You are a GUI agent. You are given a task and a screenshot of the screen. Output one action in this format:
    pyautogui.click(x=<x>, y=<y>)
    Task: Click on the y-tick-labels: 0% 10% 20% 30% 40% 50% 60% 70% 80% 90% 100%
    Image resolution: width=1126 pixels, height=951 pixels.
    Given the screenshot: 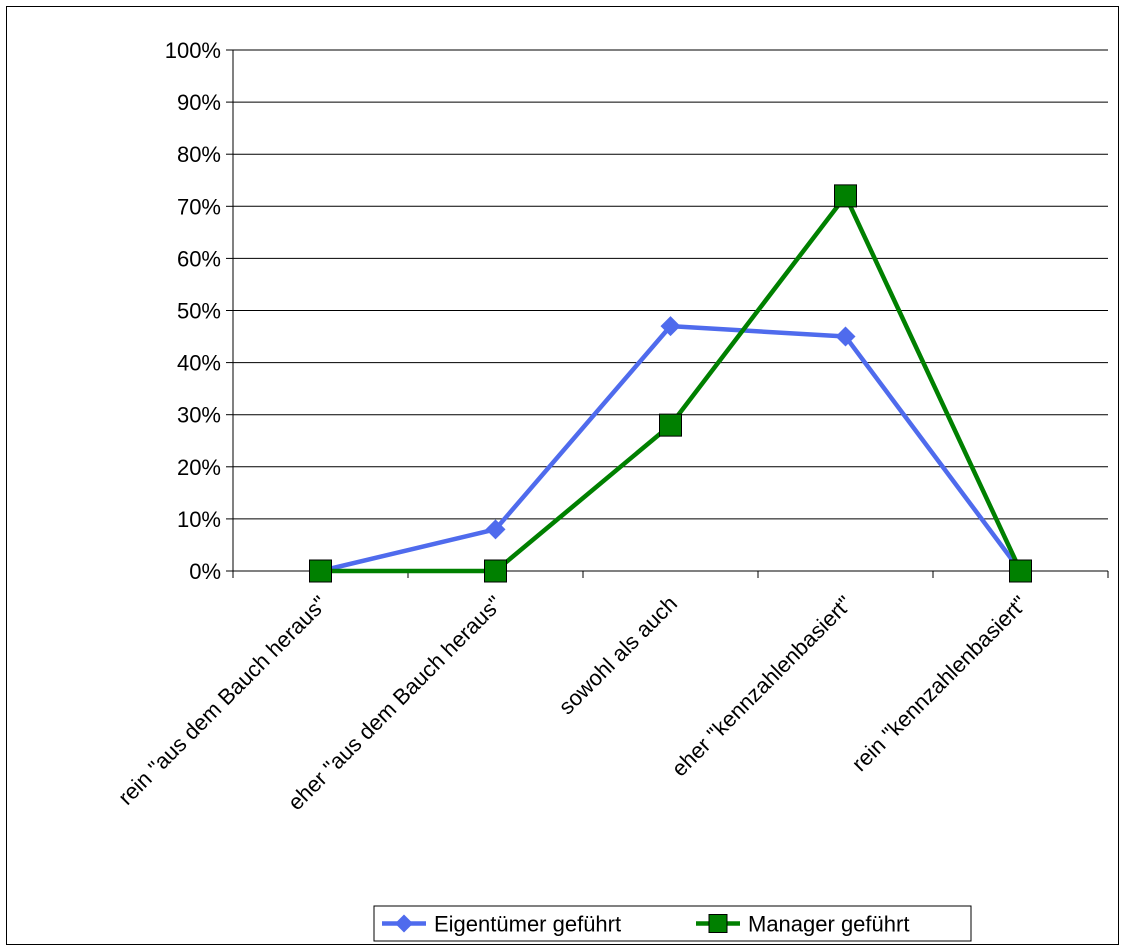 What is the action you would take?
    pyautogui.click(x=193, y=311)
    